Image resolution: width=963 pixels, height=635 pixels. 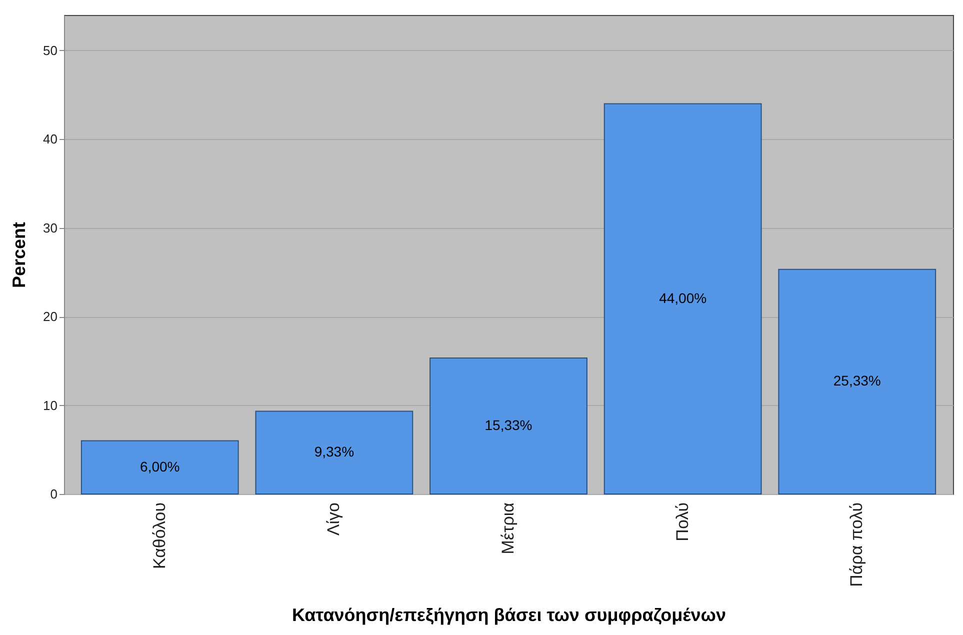 I want to click on data-label: 6,00%, so click(x=160, y=466).